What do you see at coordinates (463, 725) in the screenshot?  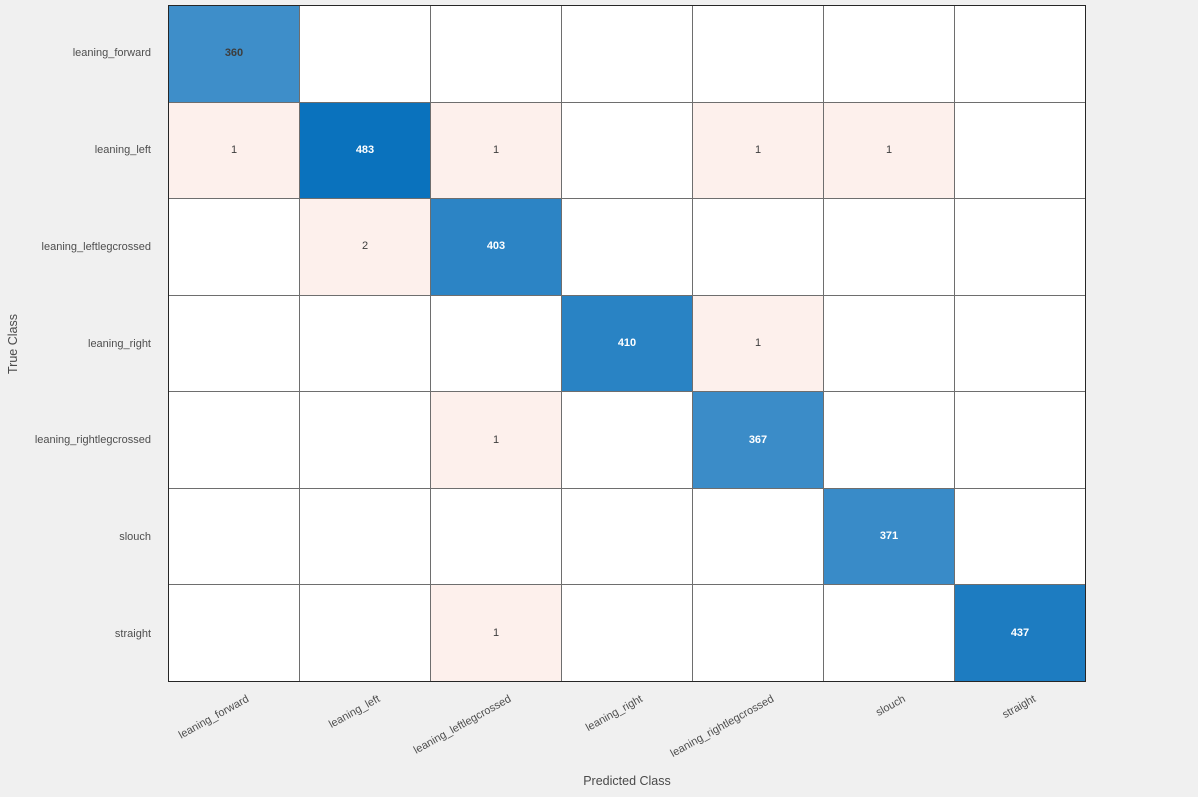 I see `x-tick-label: leaning_leftlegcrossed` at bounding box center [463, 725].